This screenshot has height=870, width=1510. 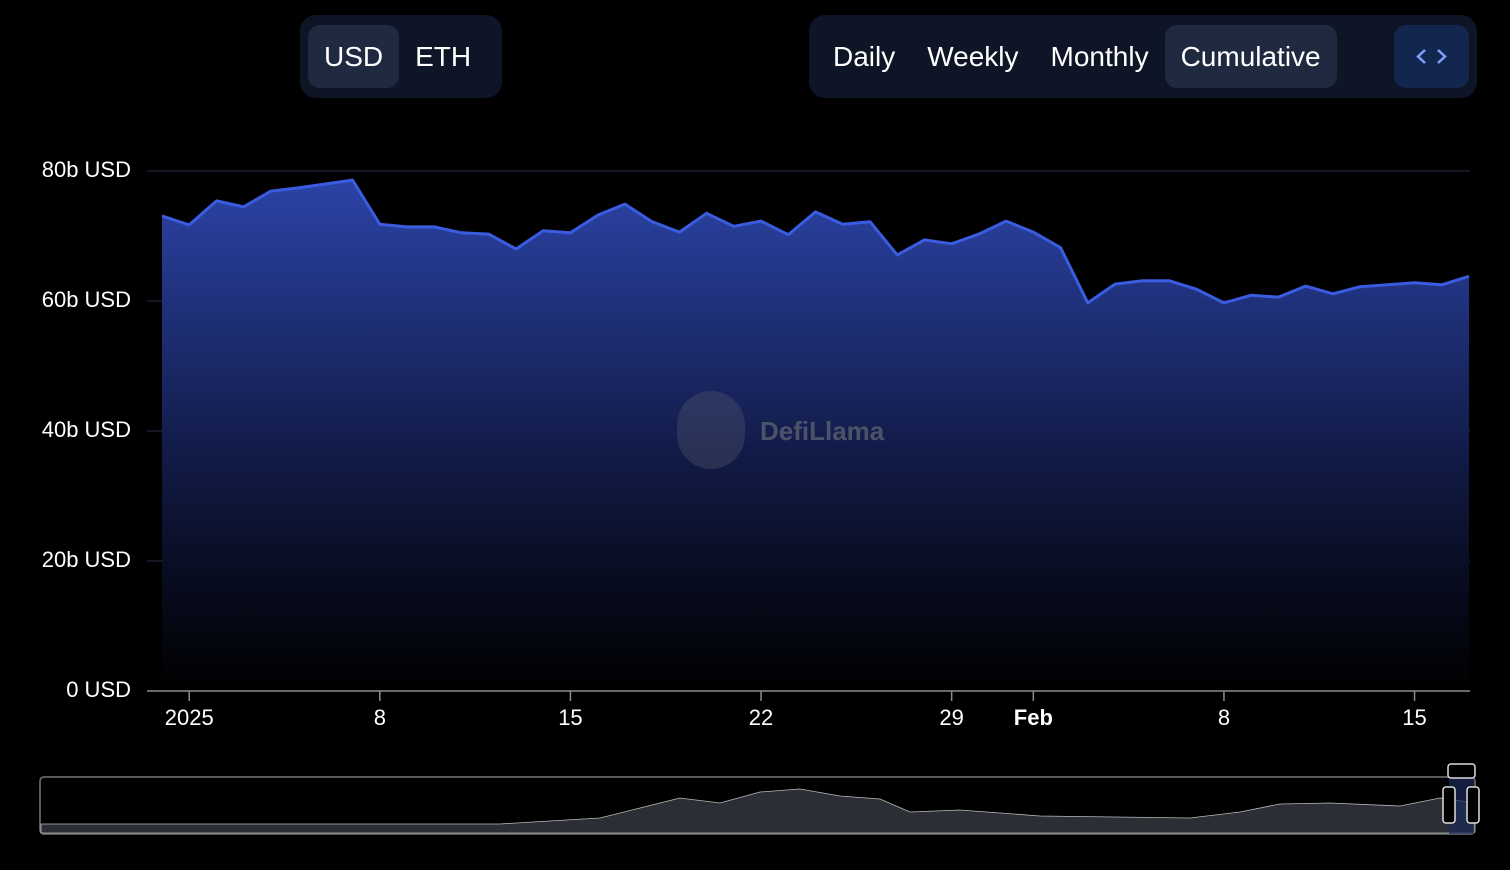 I want to click on period-toggle: Daily Weekly Monthly Cumulative, so click(x=1143, y=56).